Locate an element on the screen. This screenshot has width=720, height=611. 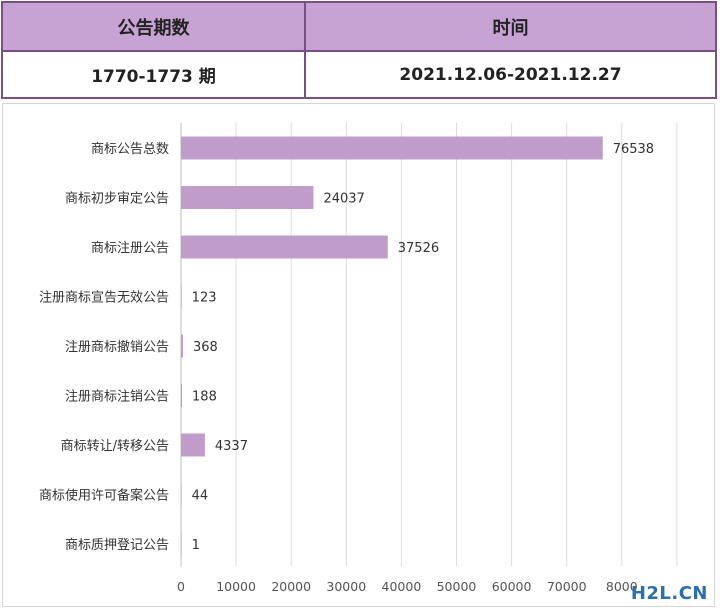
category-label: 注册商标撤销公告 is located at coordinates (117, 347).